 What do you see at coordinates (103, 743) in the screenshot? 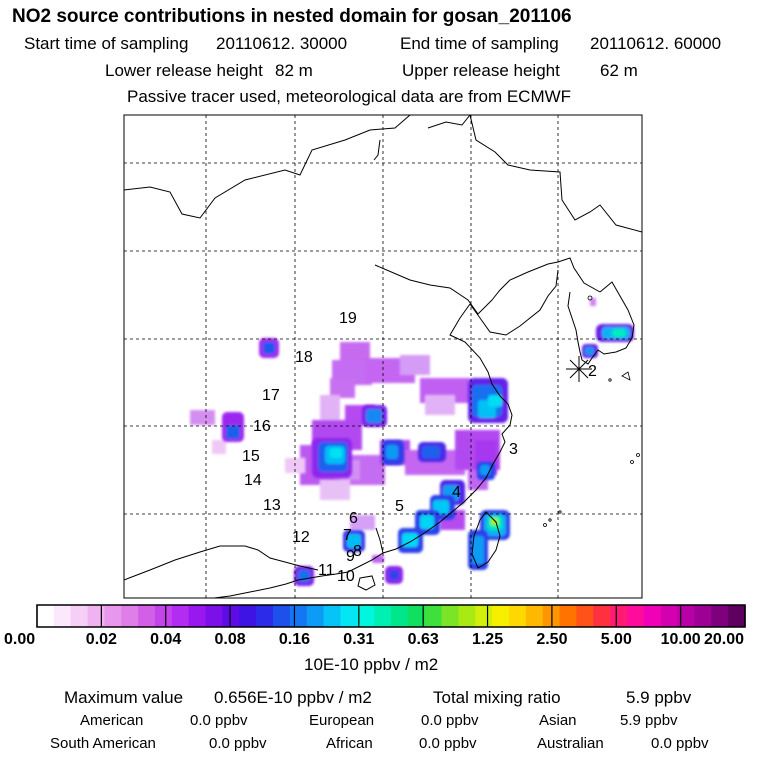
I see `region-name-south-american: South American` at bounding box center [103, 743].